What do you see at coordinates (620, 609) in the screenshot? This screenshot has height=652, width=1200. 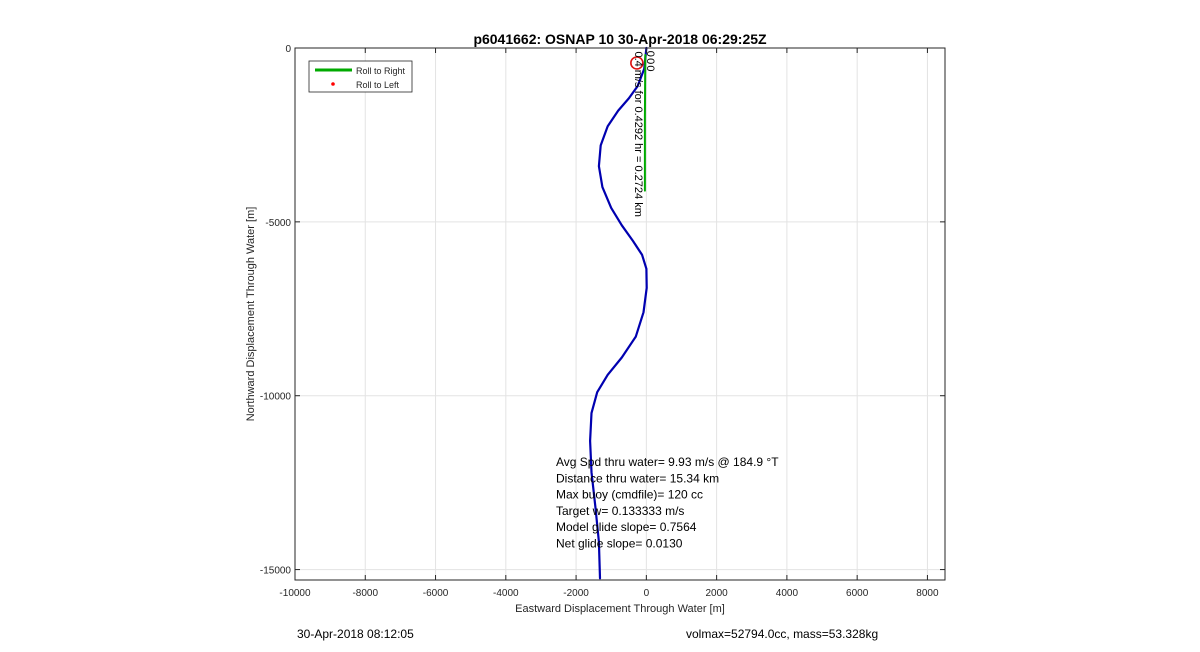 I see `x-axis-label: Eastward Displacement Through Water [m]` at bounding box center [620, 609].